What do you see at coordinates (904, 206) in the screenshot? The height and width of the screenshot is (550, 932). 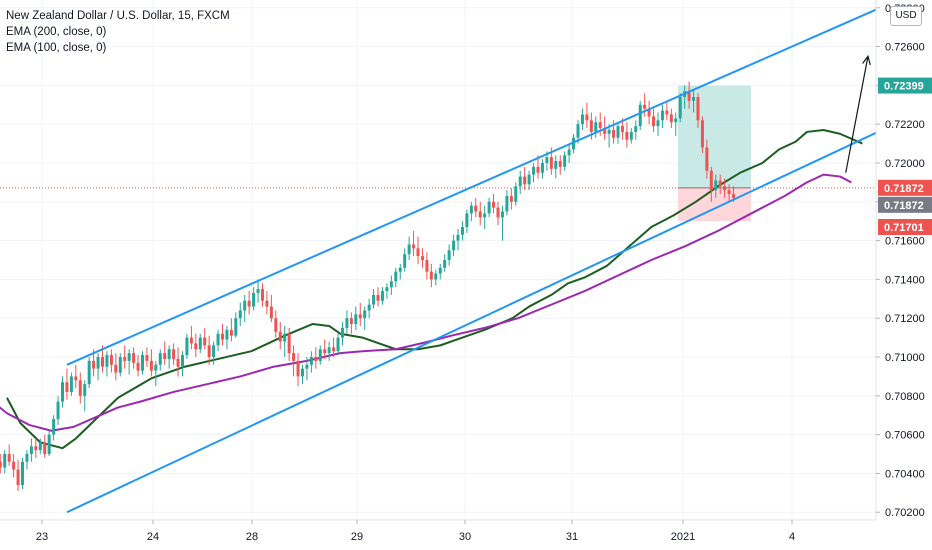 I see `price-label-text: 0.71872` at bounding box center [904, 206].